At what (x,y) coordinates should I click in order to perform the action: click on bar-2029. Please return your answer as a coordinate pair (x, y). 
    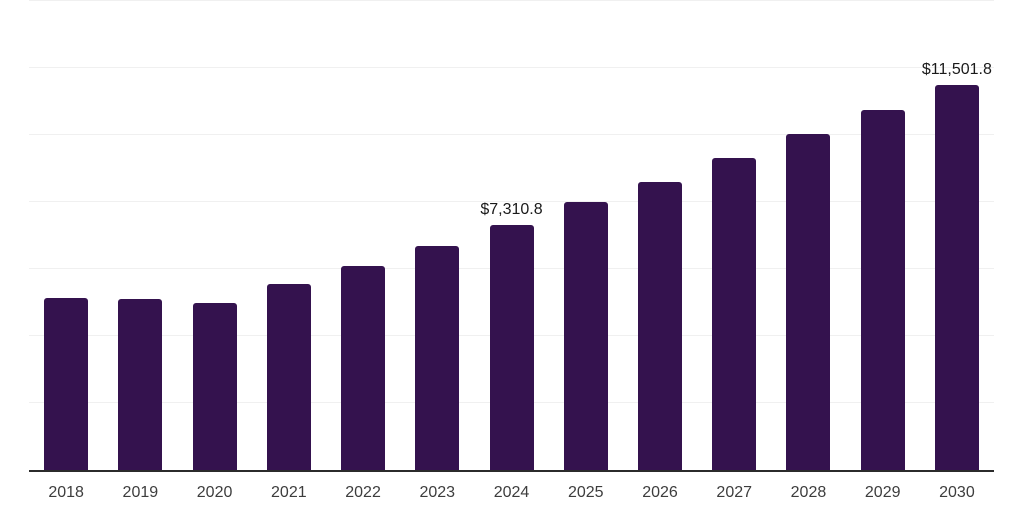
    Looking at the image, I should click on (882, 290).